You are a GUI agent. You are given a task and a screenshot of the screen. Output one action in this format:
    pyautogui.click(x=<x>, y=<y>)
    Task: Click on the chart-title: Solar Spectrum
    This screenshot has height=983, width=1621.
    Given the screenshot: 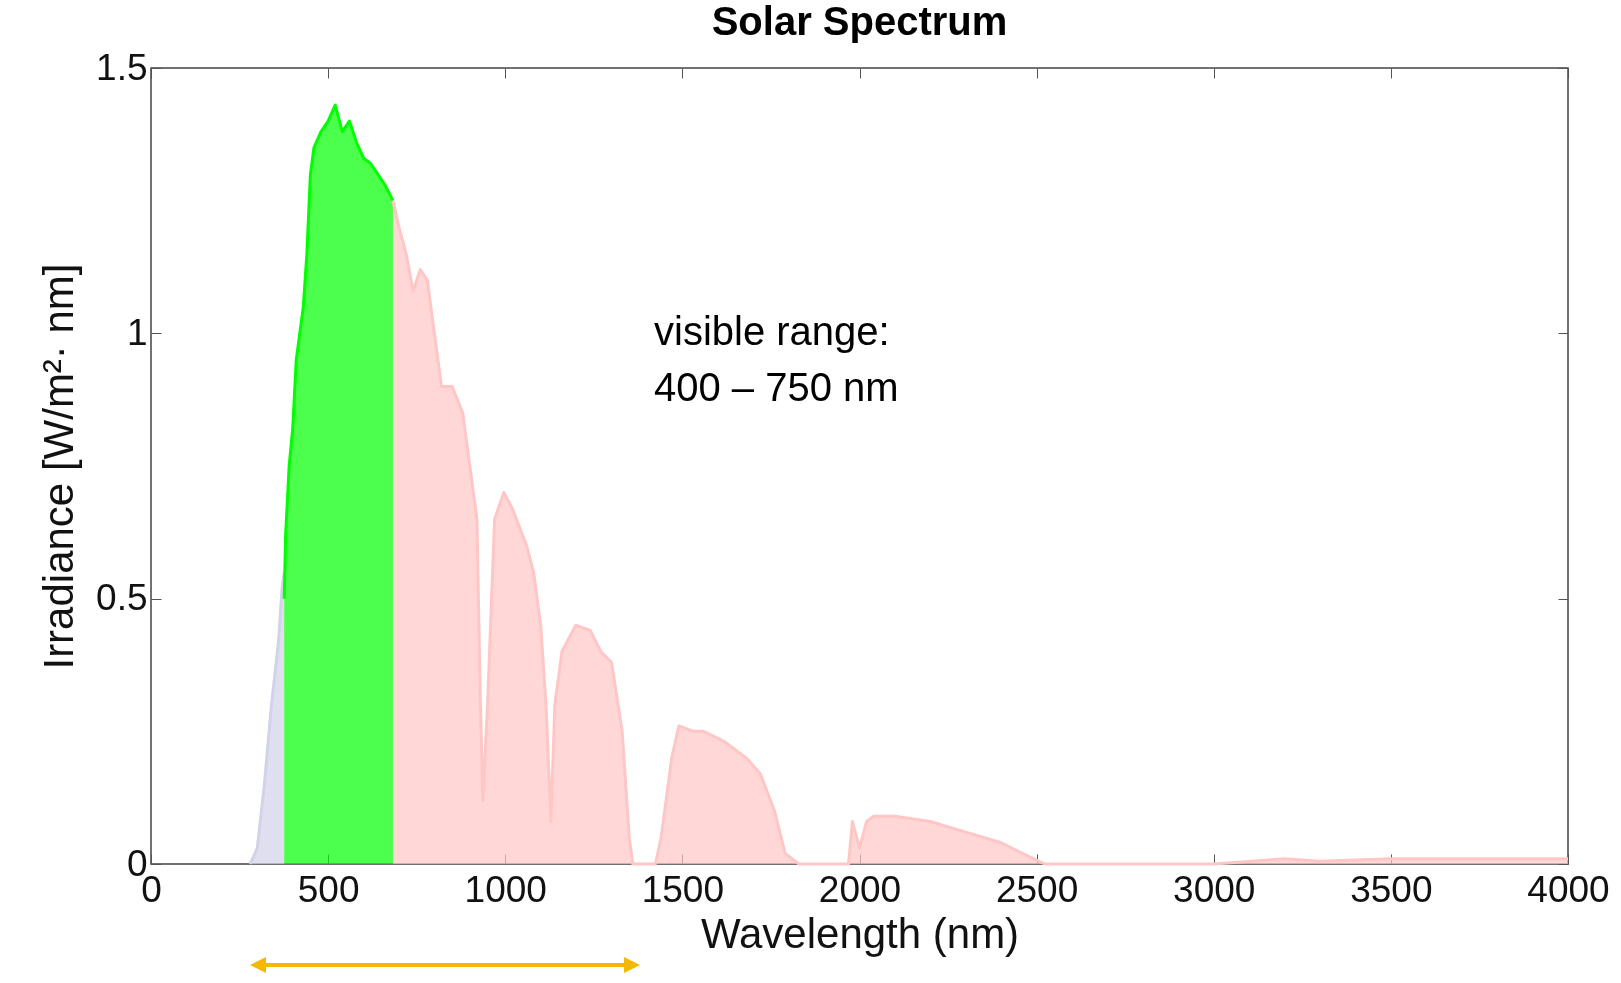 What is the action you would take?
    pyautogui.click(x=859, y=21)
    